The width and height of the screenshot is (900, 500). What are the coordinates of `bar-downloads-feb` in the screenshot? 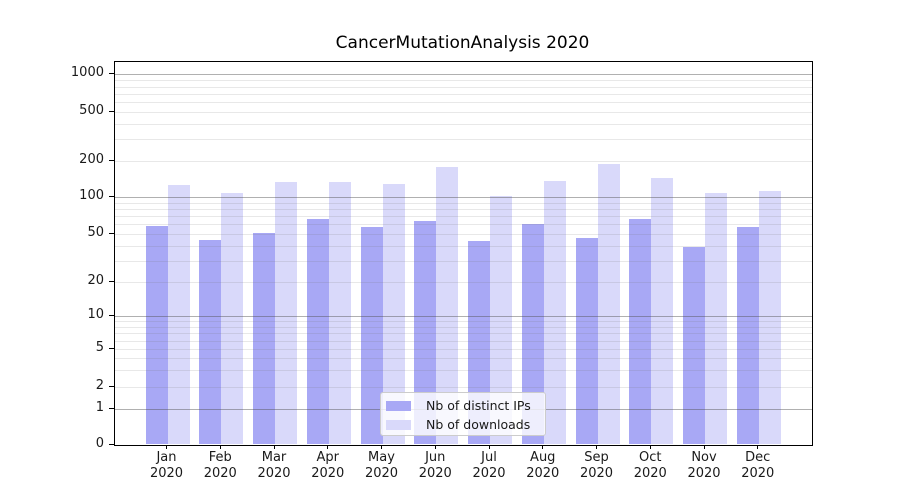 It's located at (232, 318).